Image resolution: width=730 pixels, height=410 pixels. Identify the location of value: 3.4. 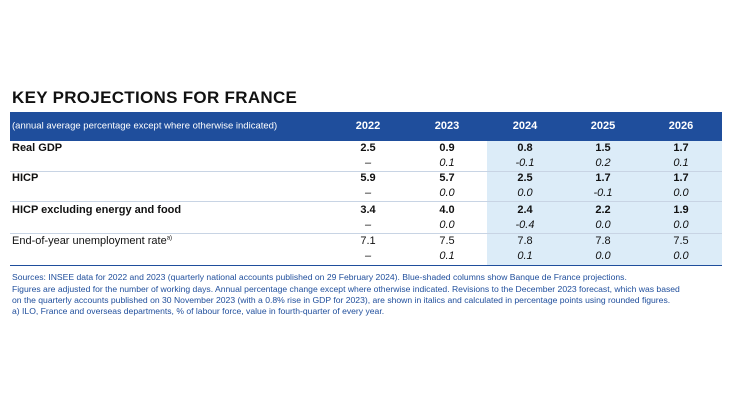
(368, 210).